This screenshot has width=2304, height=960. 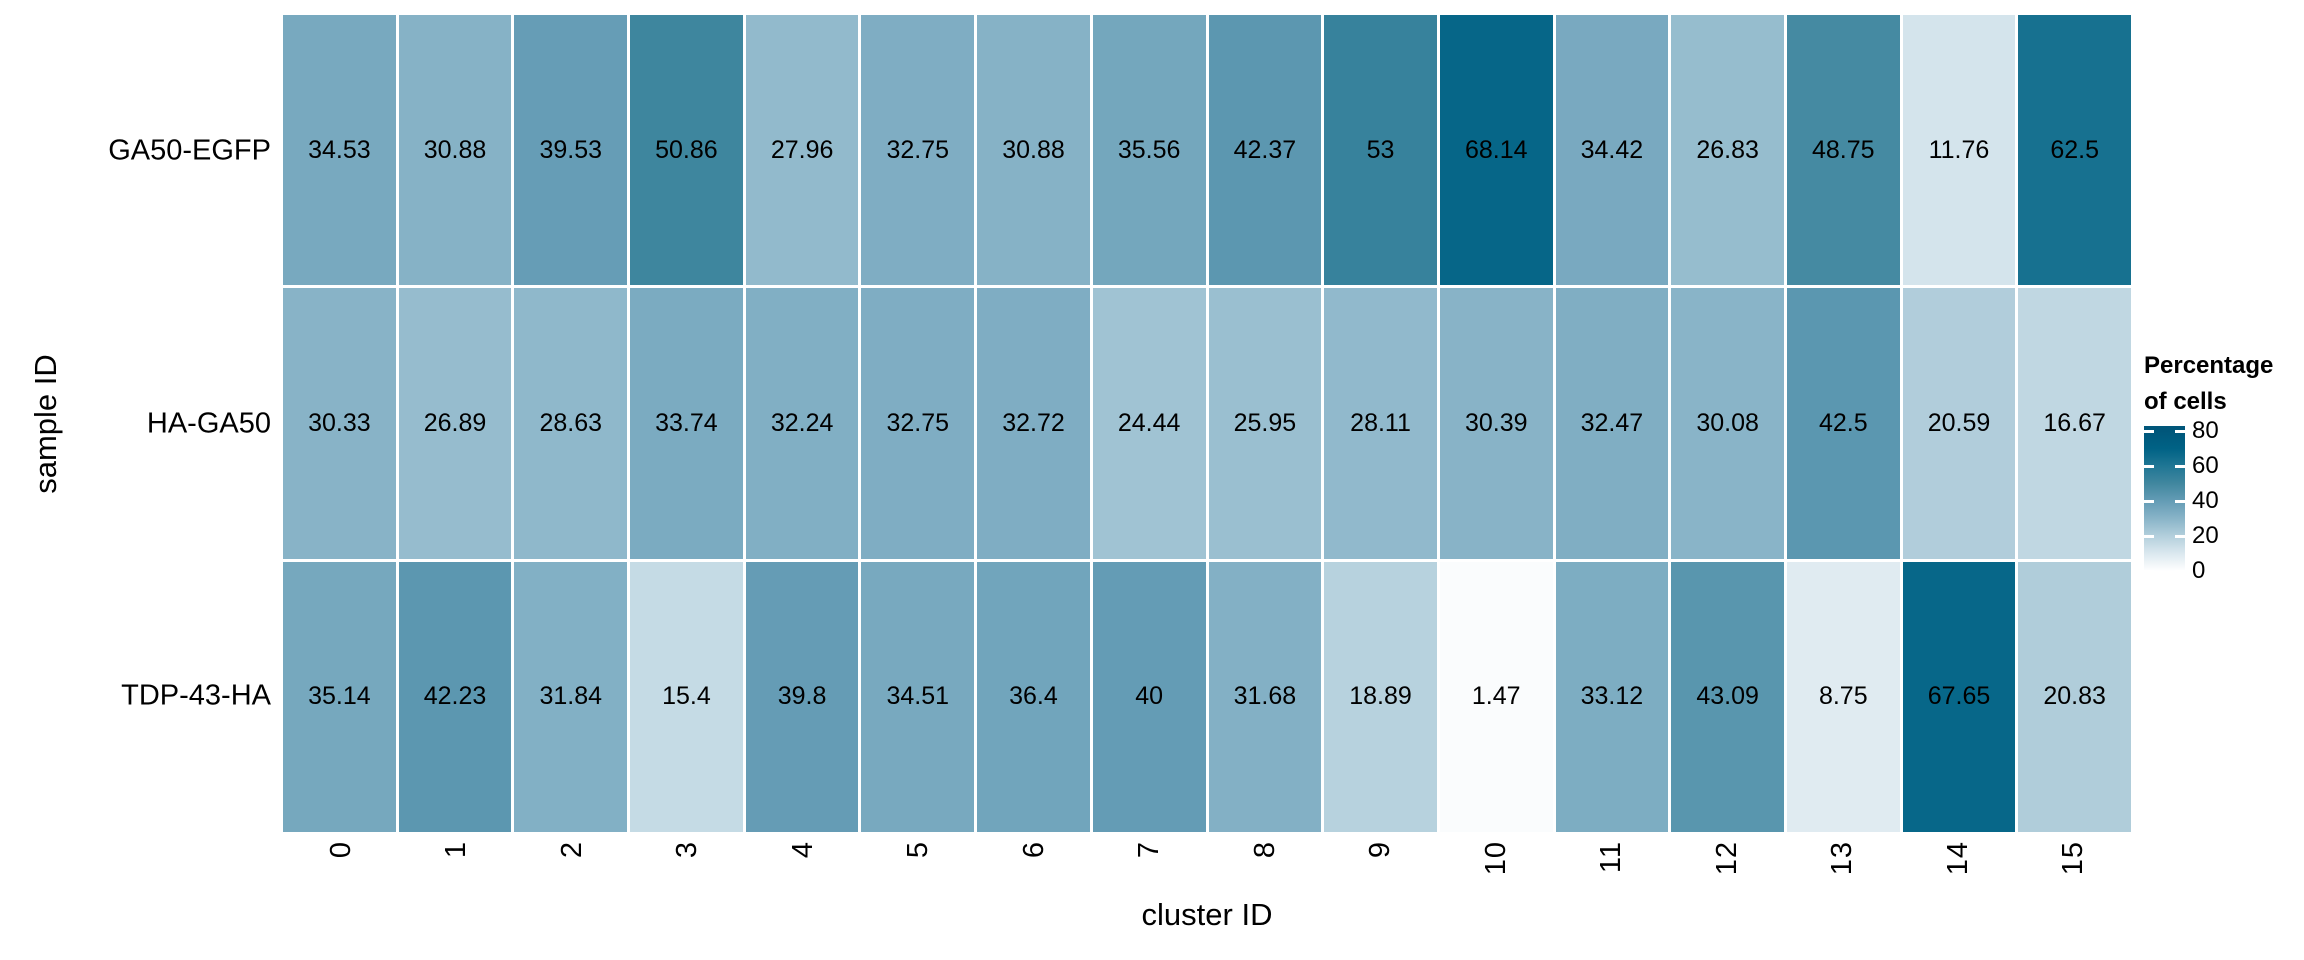 What do you see at coordinates (1149, 150) in the screenshot?
I see `heatmap-cell: 35.56` at bounding box center [1149, 150].